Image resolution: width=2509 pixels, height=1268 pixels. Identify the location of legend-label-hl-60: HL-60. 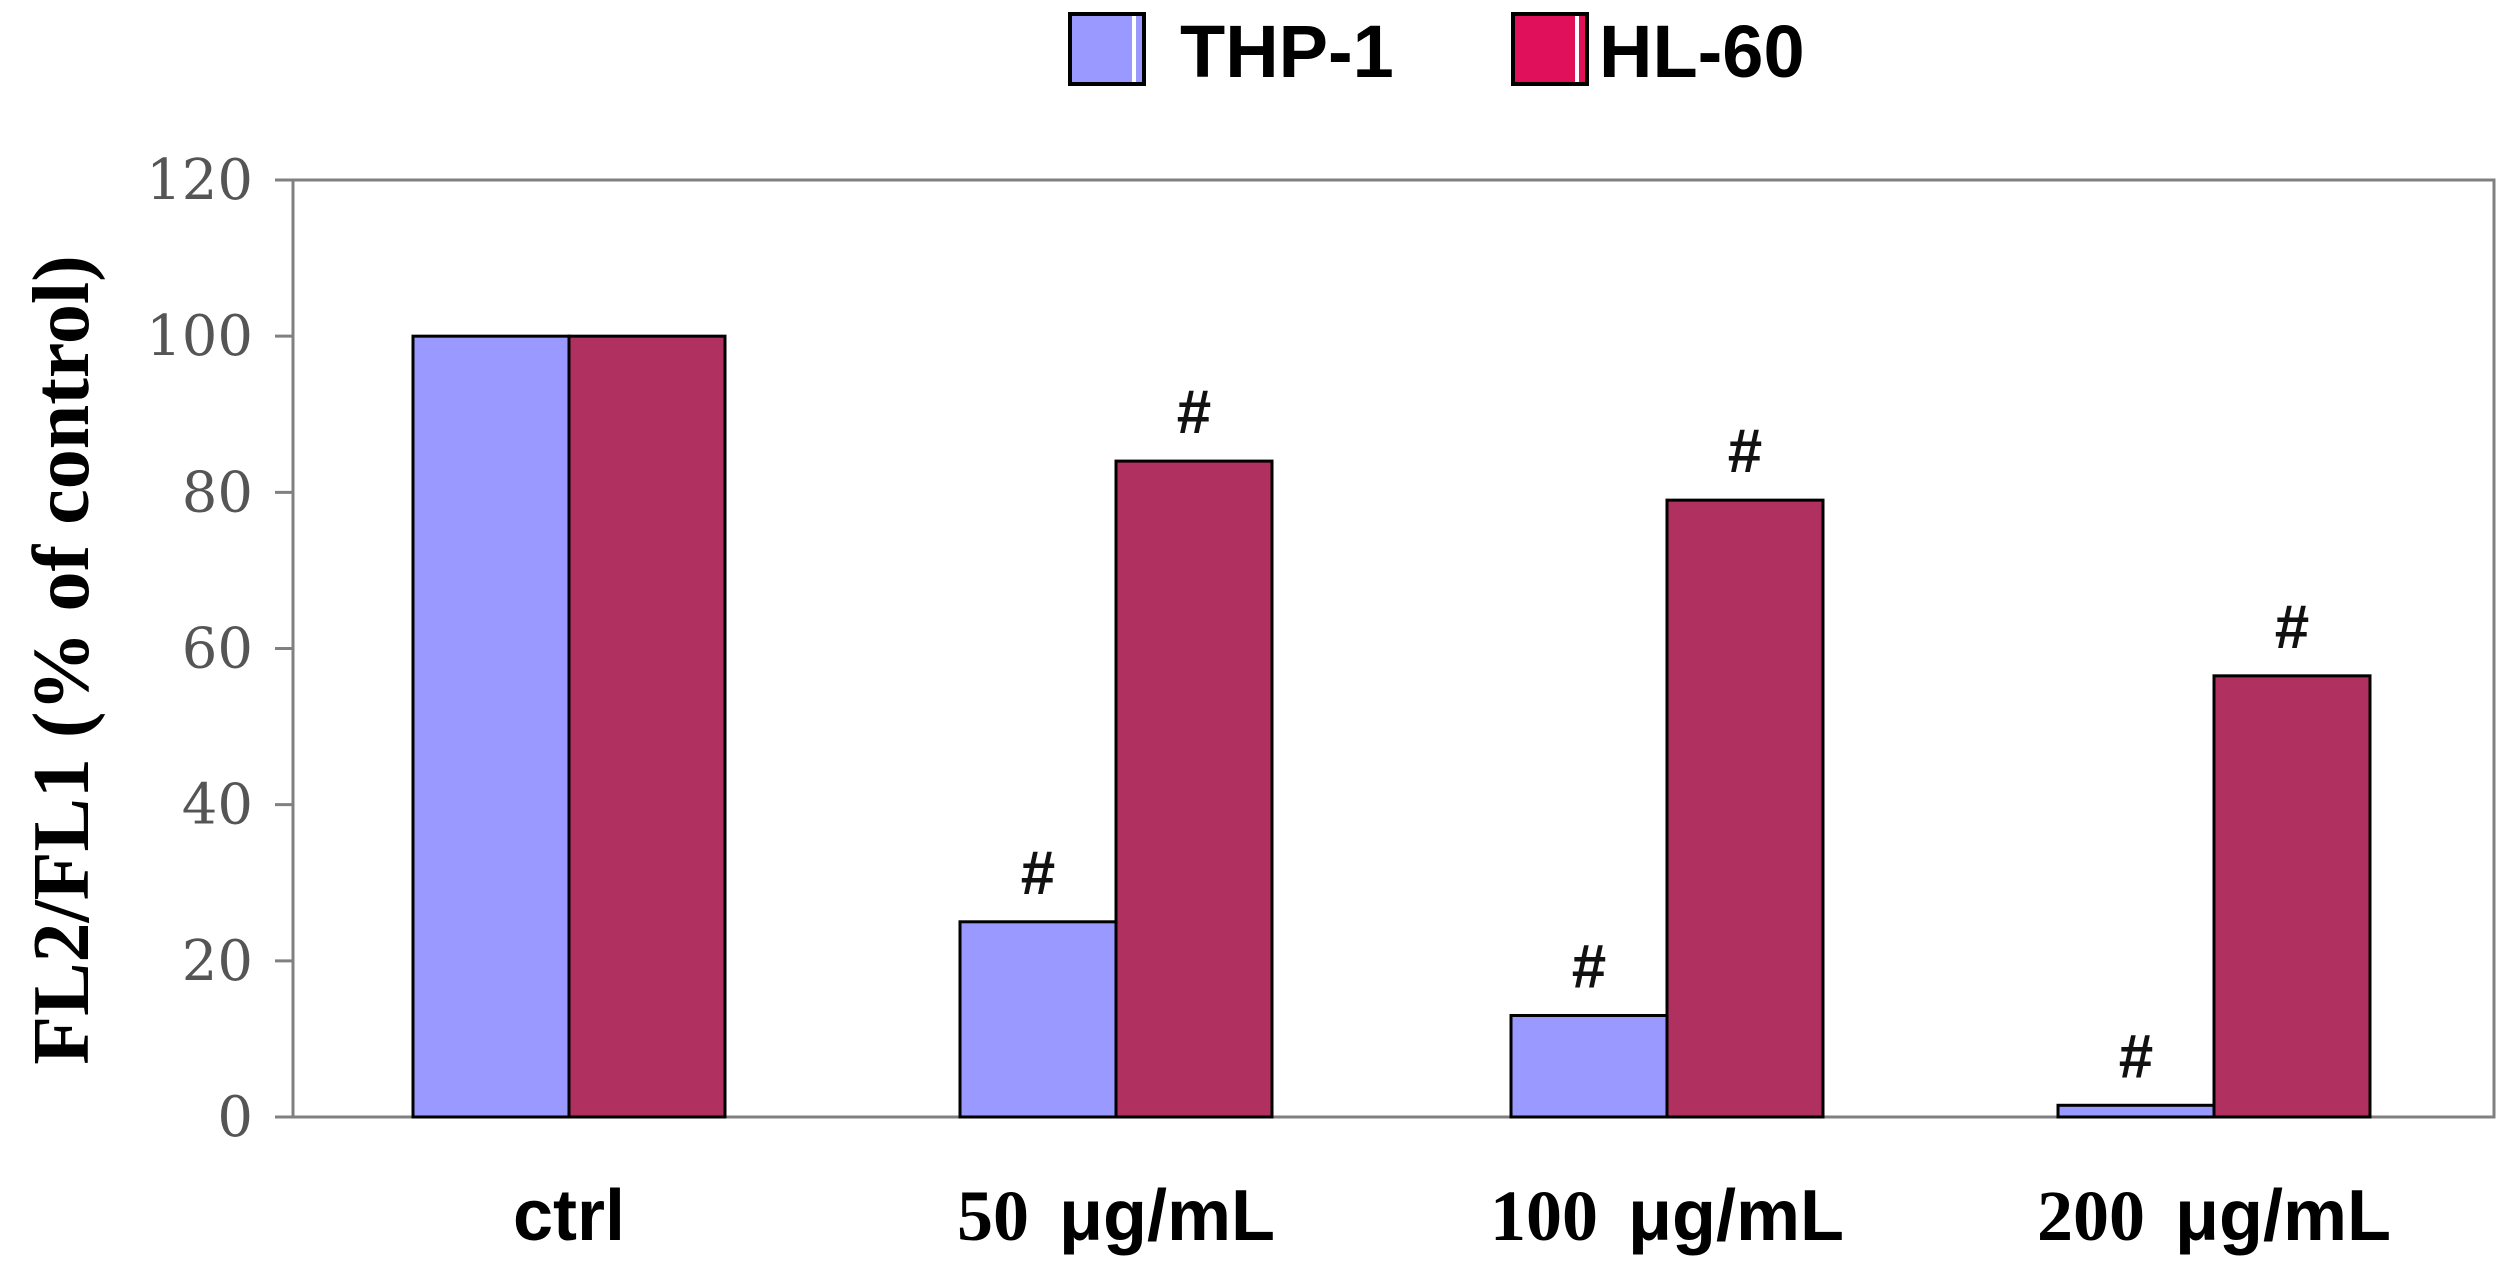
(1702, 51).